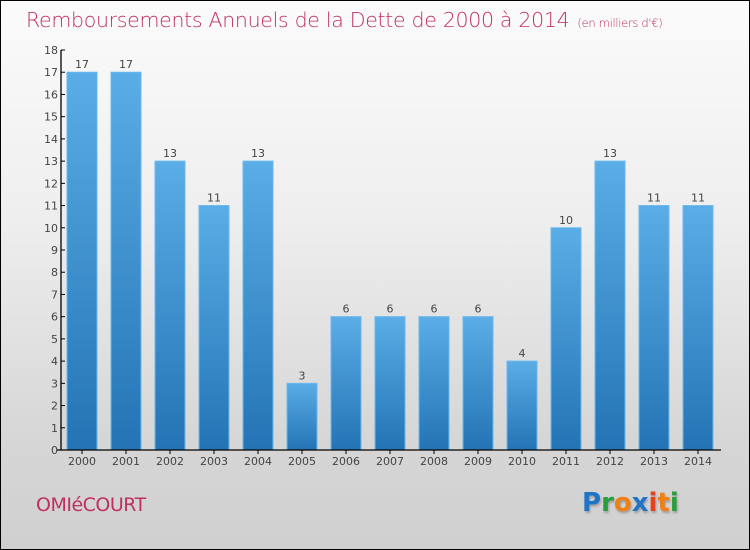 Image resolution: width=750 pixels, height=550 pixels. I want to click on logo-letter: t, so click(663, 503).